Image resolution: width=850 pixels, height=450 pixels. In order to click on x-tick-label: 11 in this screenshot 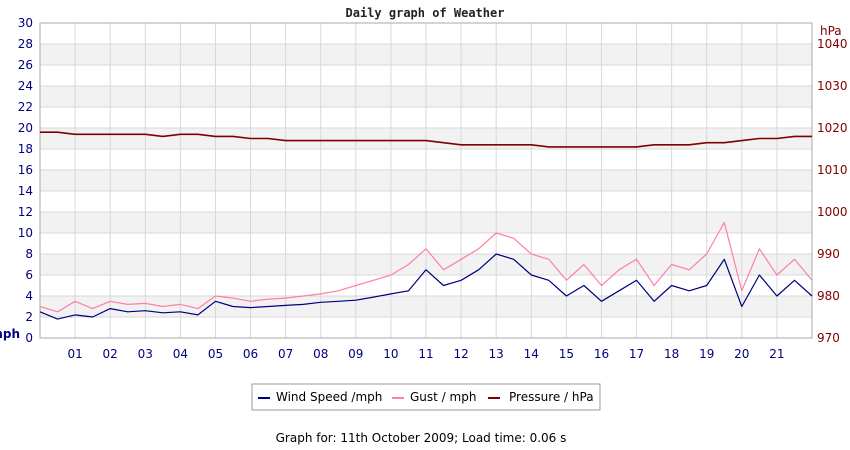, I will do `click(425, 354)`.